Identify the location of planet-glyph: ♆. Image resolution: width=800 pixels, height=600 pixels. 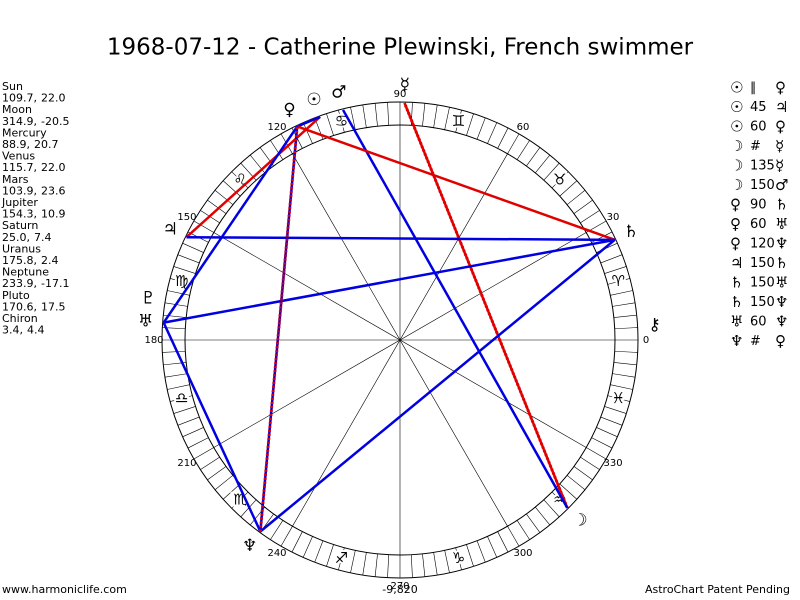
(249, 546).